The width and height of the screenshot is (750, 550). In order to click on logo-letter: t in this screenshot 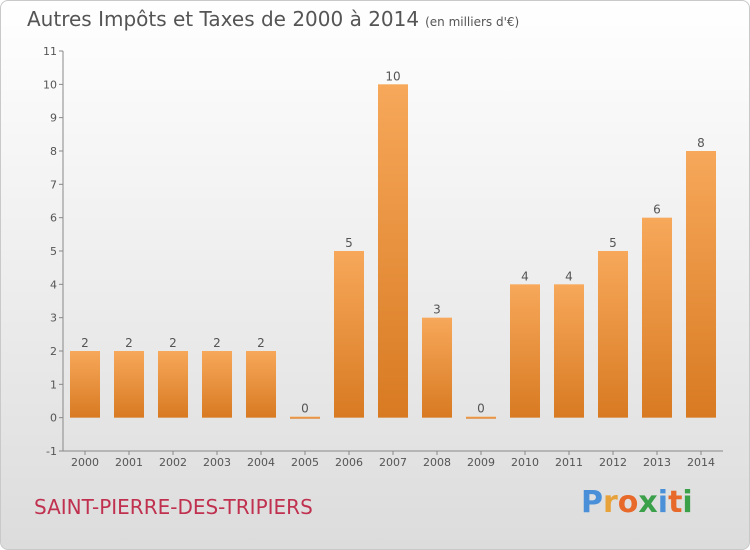, I will do `click(675, 502)`.